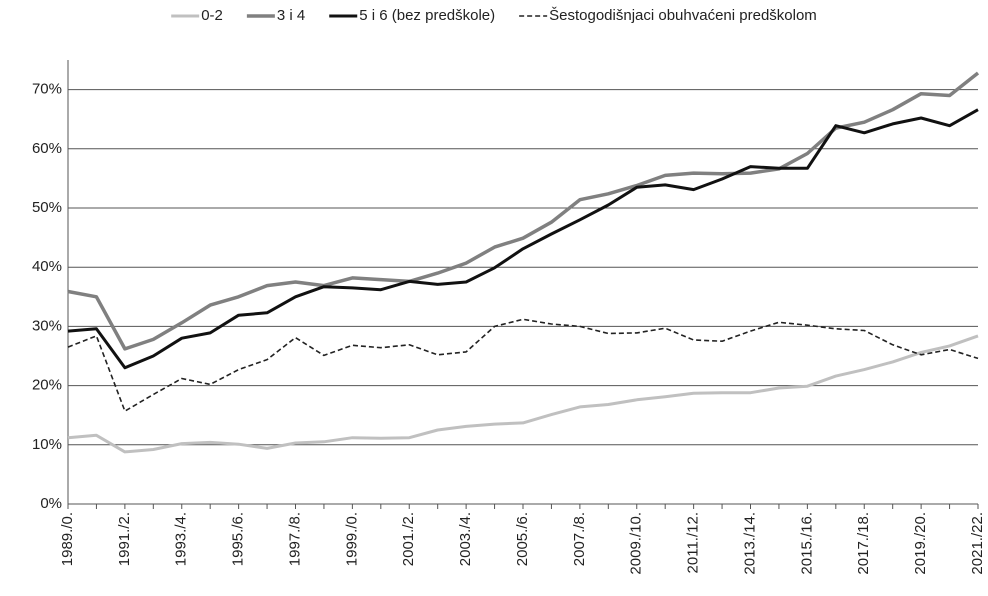 This screenshot has width=988, height=596. What do you see at coordinates (47, 385) in the screenshot?
I see `y-tick-label: 20%` at bounding box center [47, 385].